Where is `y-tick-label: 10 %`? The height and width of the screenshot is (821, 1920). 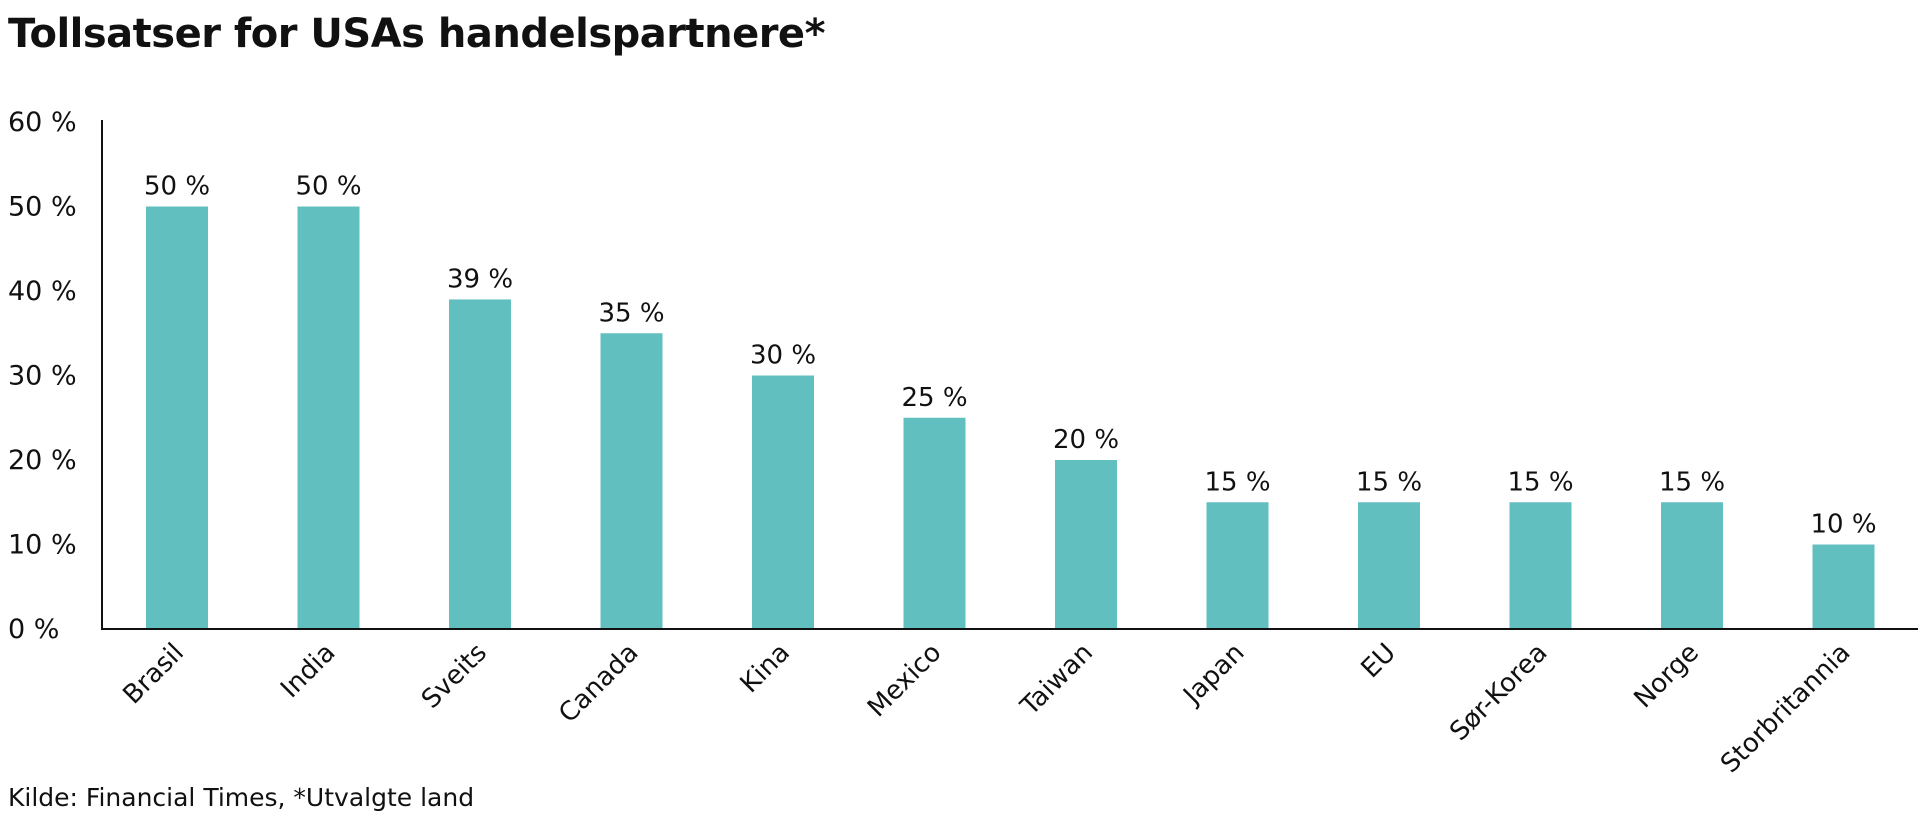
y-tick-label: 10 % is located at coordinates (42, 545).